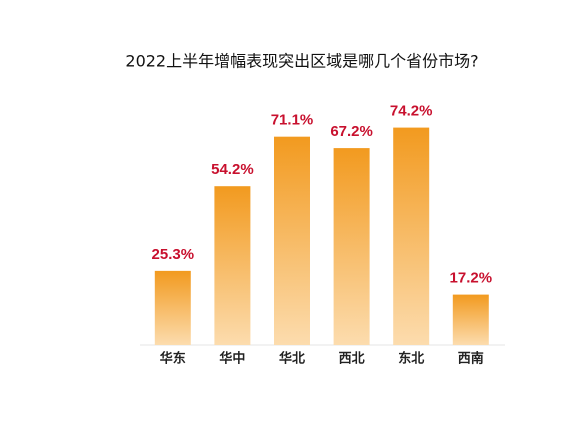  What do you see at coordinates (173, 254) in the screenshot?
I see `value-label: 25.3%` at bounding box center [173, 254].